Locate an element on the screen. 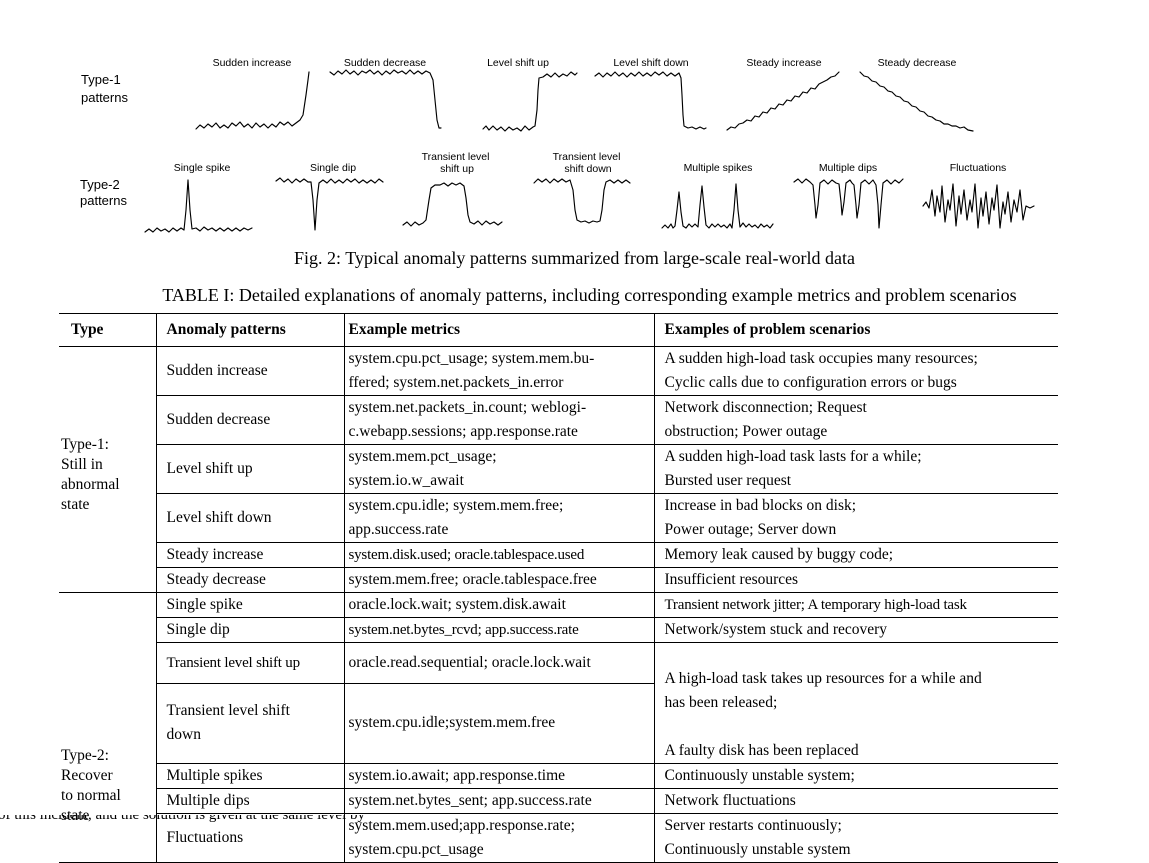  scenarios-cell: Insufficient resources is located at coordinates (856, 580).